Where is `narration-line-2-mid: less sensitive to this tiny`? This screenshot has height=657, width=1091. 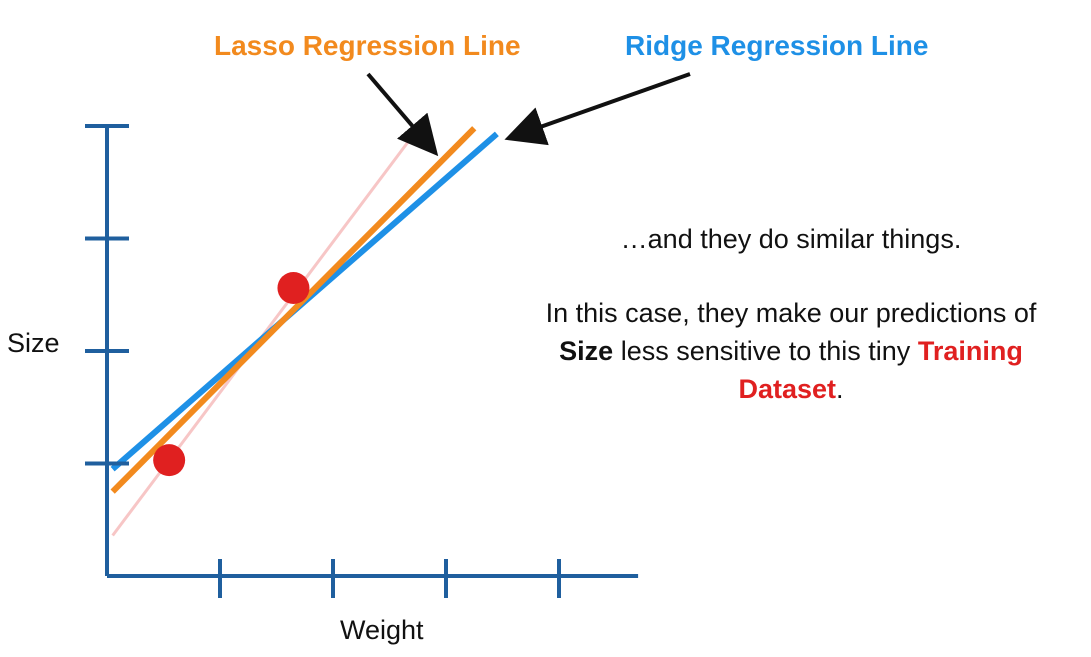
narration-line-2-mid: less sensitive to this tiny is located at coordinates (765, 351).